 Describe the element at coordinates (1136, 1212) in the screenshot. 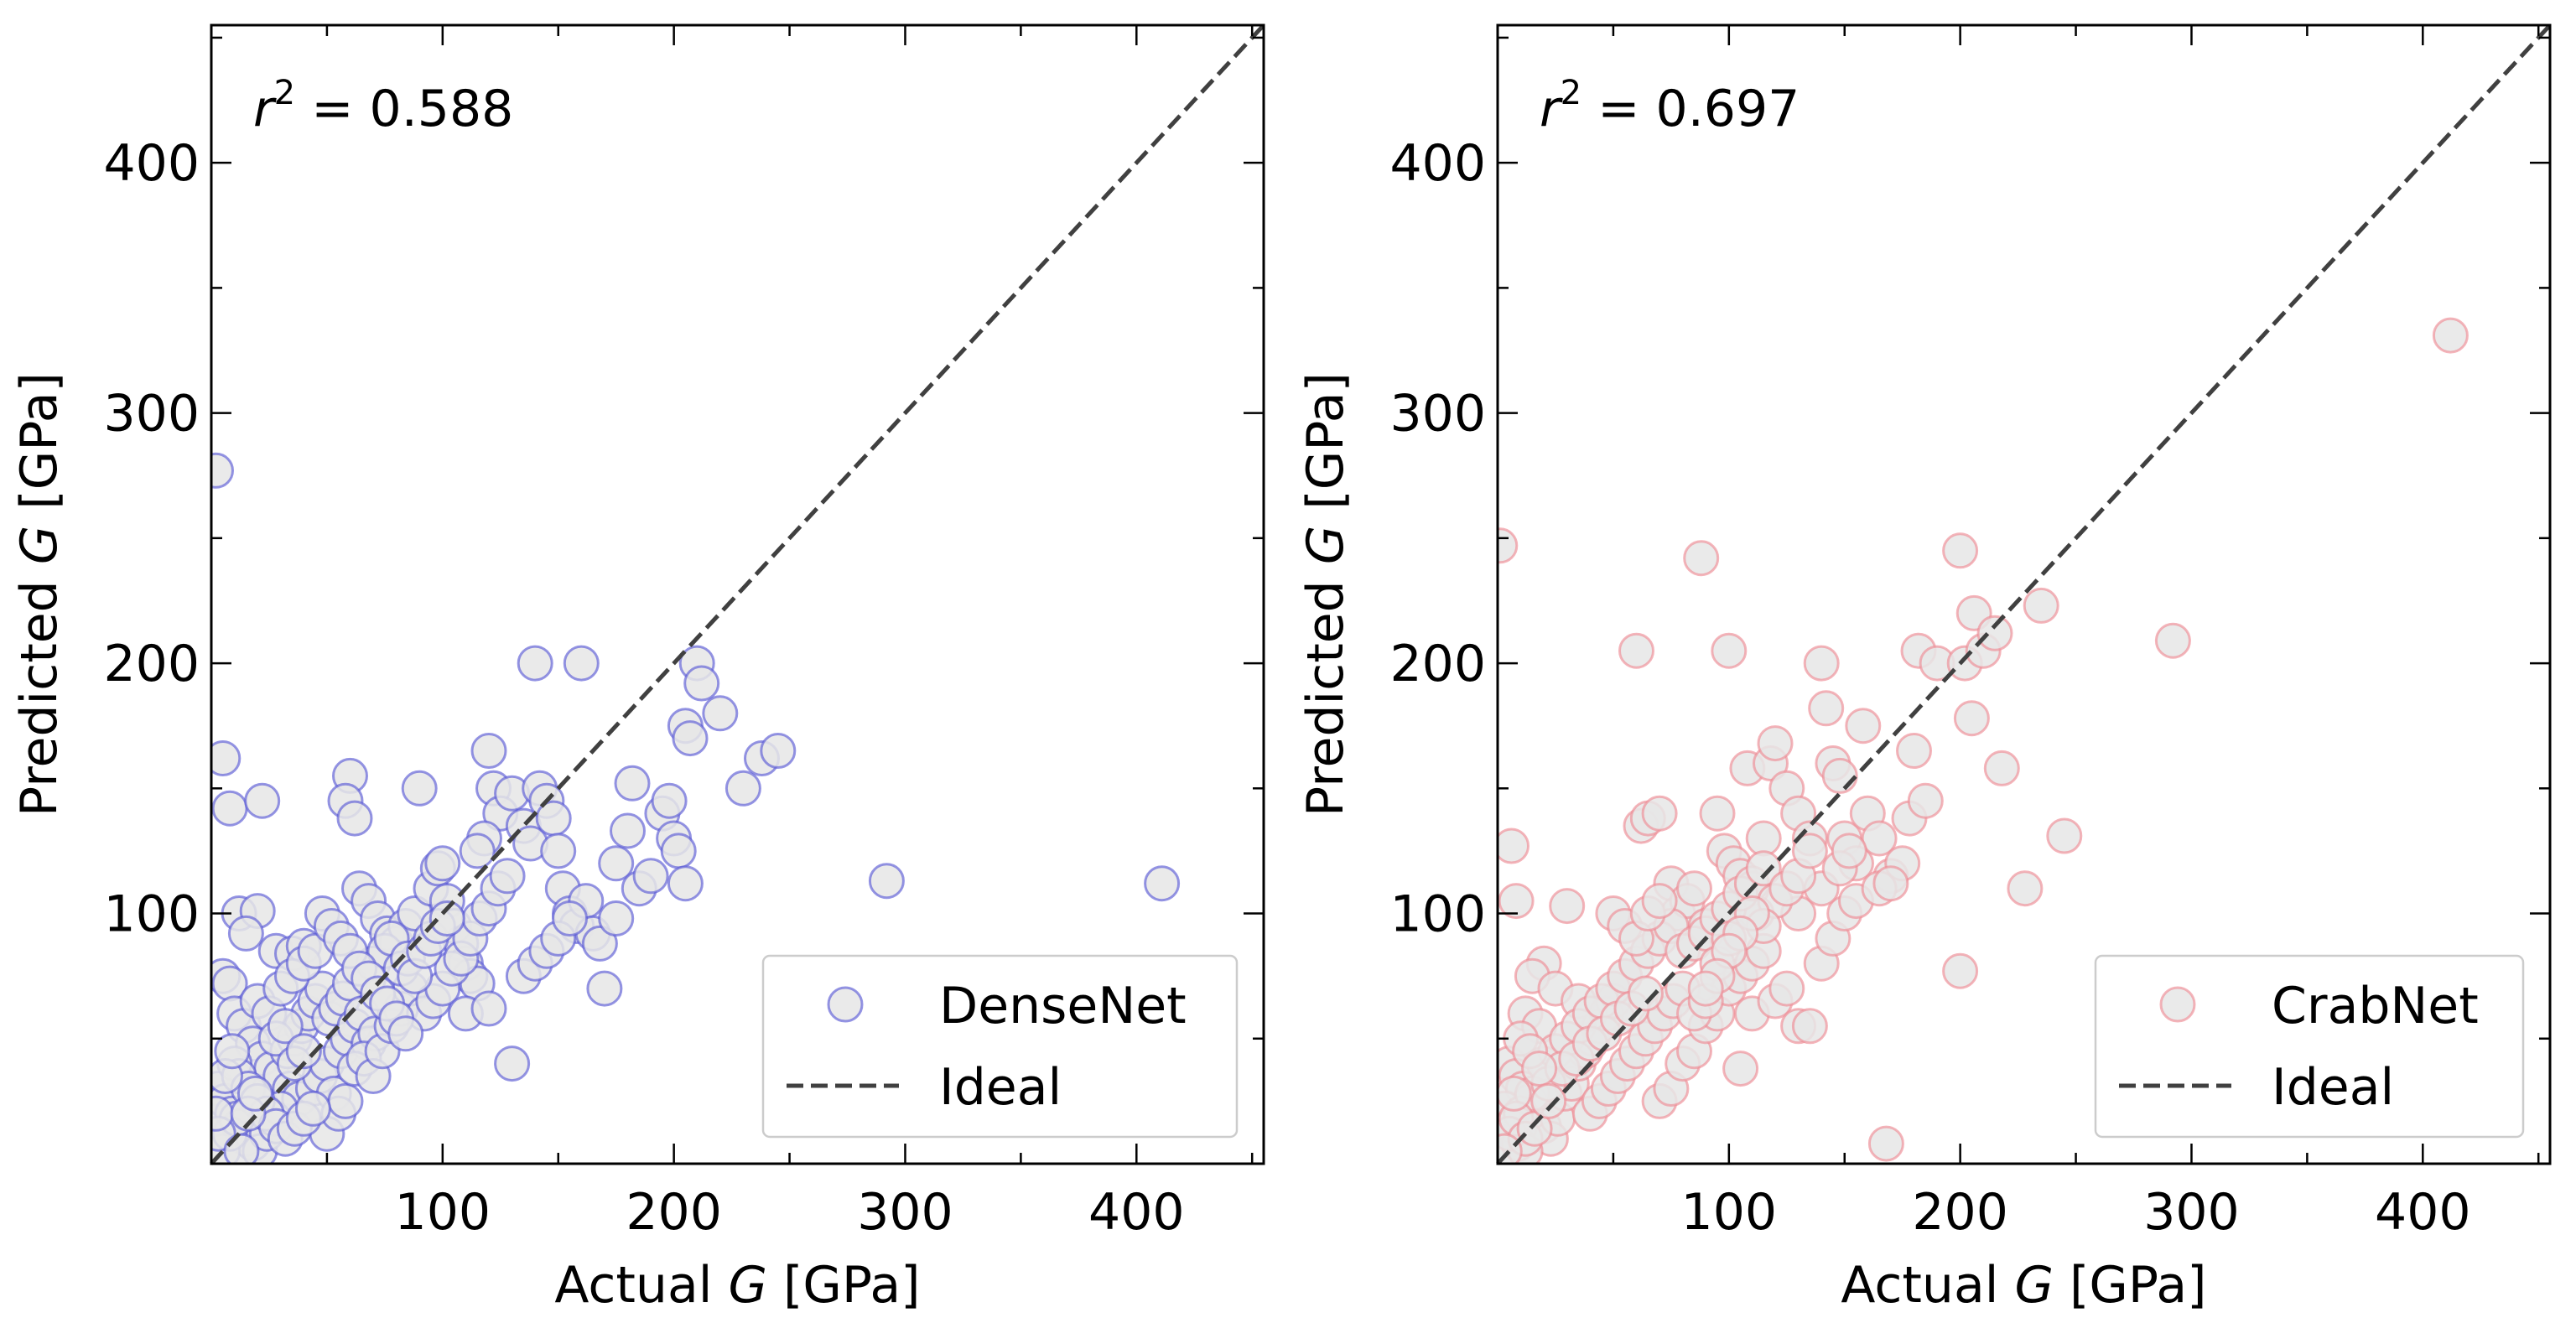

I see `x-tick-label: 400` at that location.